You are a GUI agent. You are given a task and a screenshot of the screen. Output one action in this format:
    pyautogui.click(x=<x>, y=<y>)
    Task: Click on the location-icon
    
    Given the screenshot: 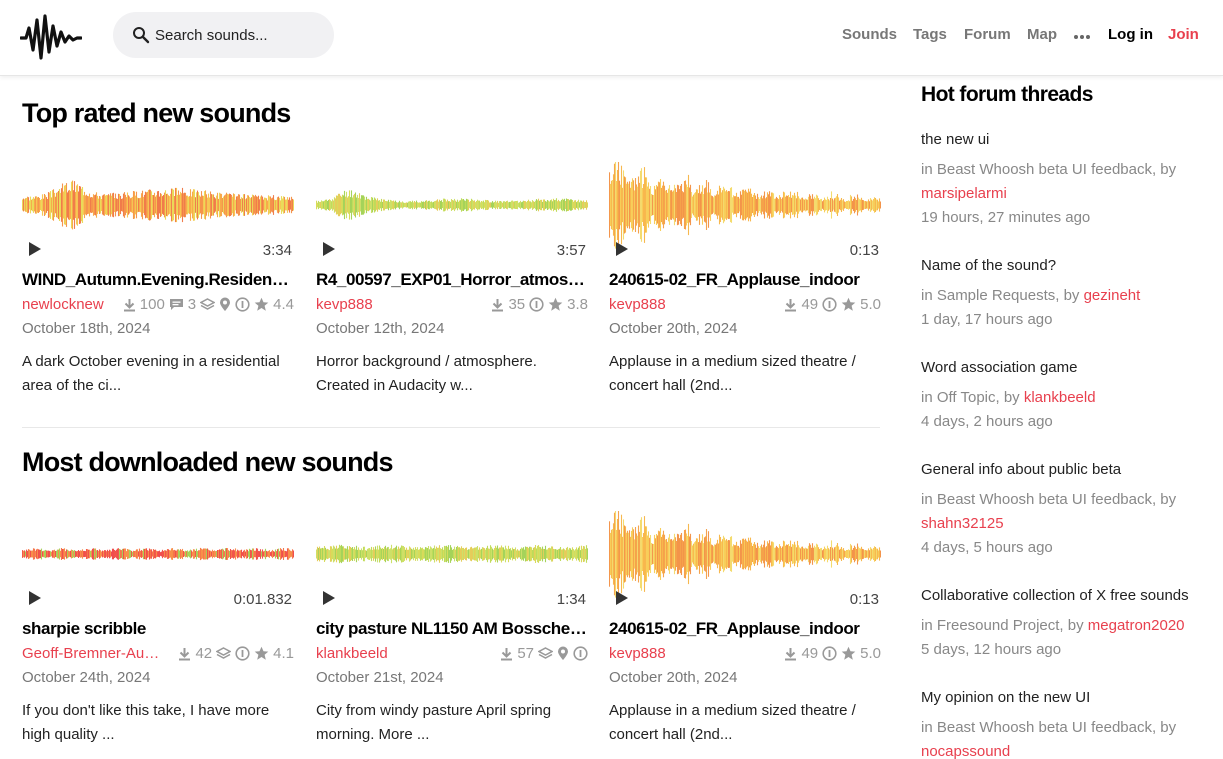 What is the action you would take?
    pyautogui.click(x=563, y=653)
    